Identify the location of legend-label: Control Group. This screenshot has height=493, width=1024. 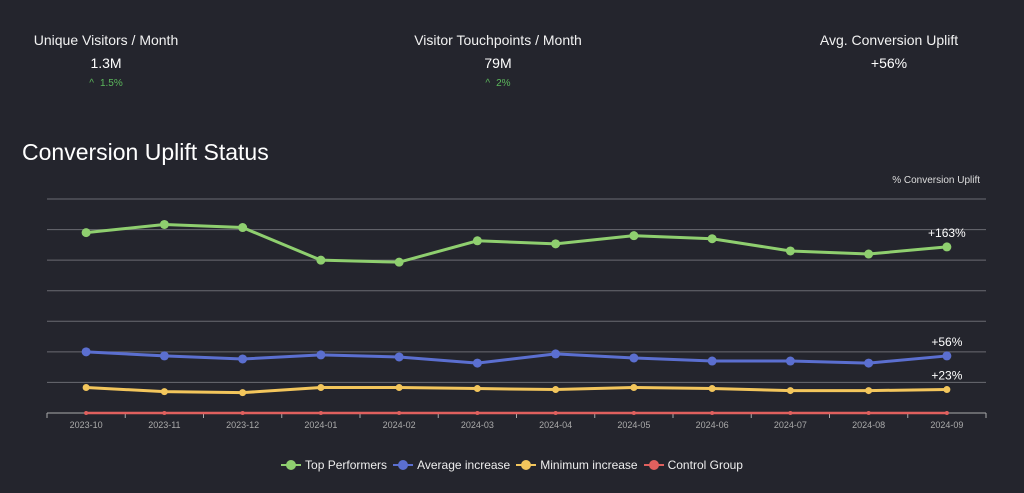
(705, 465).